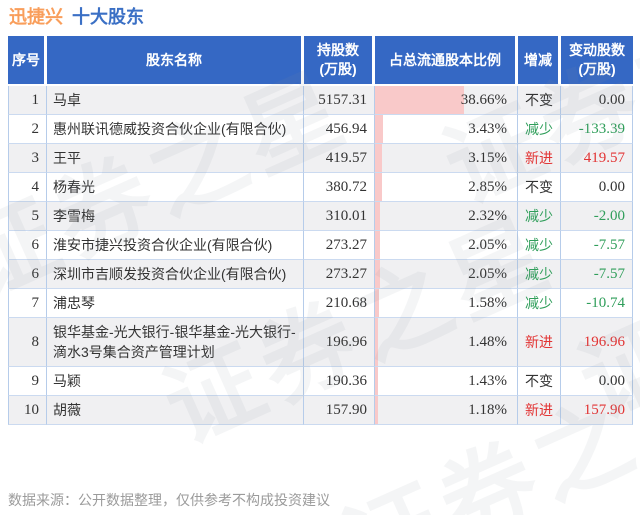 This screenshot has height=515, width=640. What do you see at coordinates (339, 303) in the screenshot?
I see `cell-shares-held: 210.68` at bounding box center [339, 303].